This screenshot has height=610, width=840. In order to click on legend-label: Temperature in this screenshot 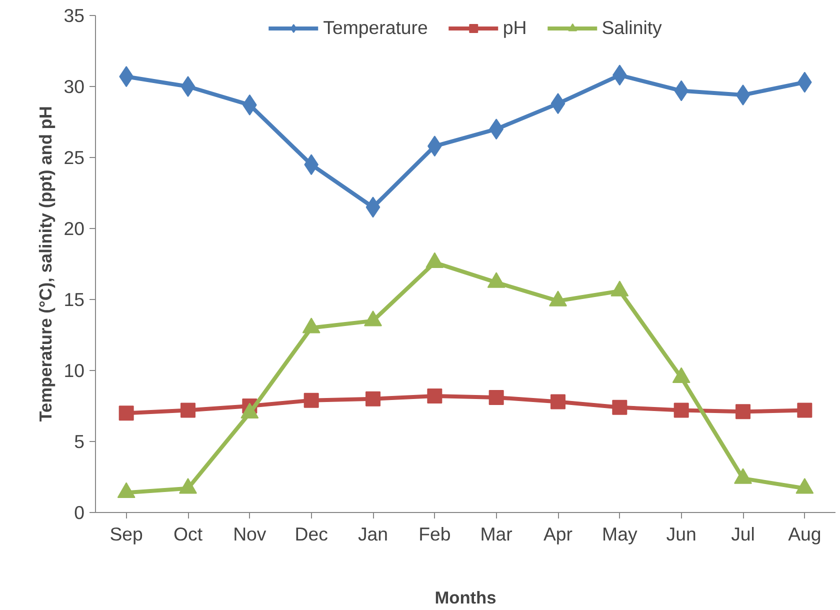, I will do `click(375, 28)`.